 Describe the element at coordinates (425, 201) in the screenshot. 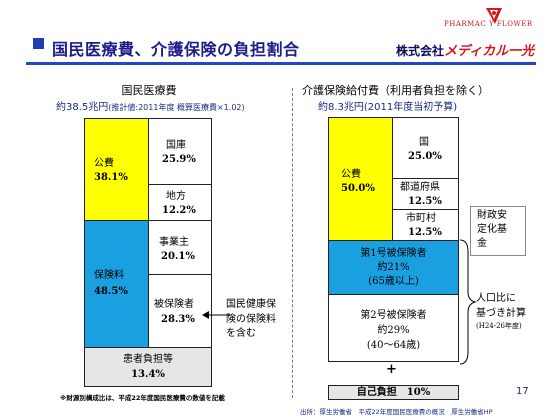

I see `todofuken-value: 12.5%` at that location.